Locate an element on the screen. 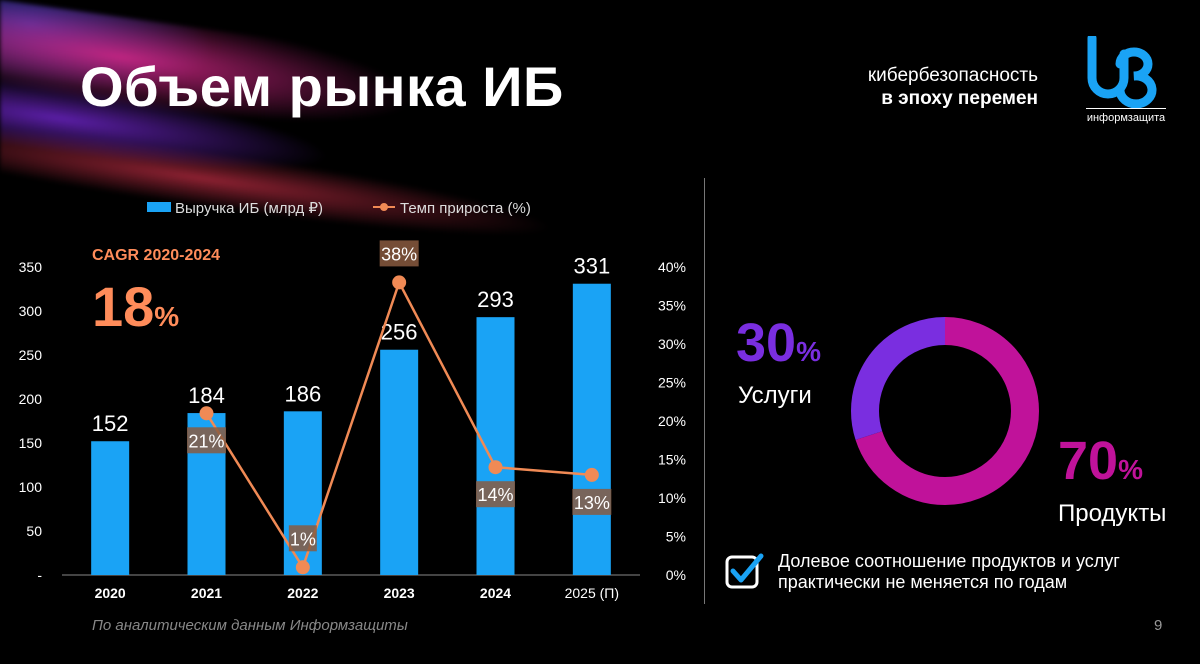  slide-title: Объем рынка ИБ is located at coordinates (322, 86).